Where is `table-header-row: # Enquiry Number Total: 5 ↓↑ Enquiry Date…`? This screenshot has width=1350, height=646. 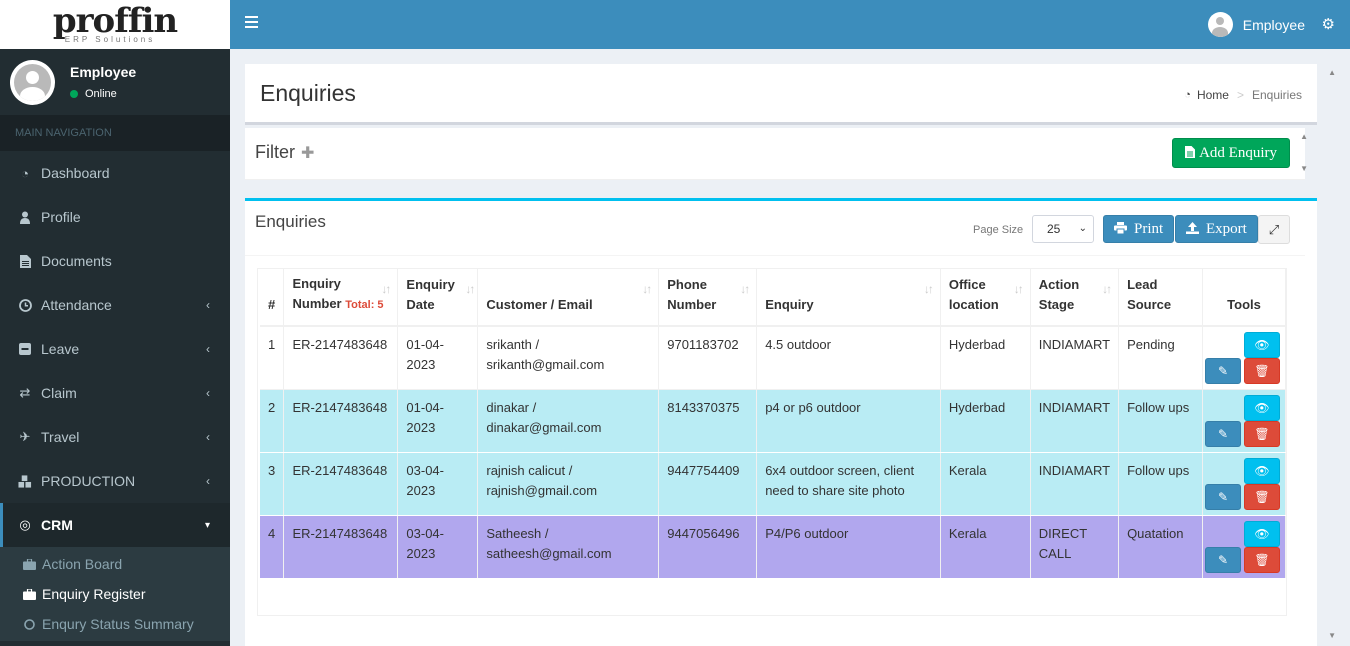
table-header-row: # Enquiry Number Total: 5 ↓↑ Enquiry Date… is located at coordinates (773, 298).